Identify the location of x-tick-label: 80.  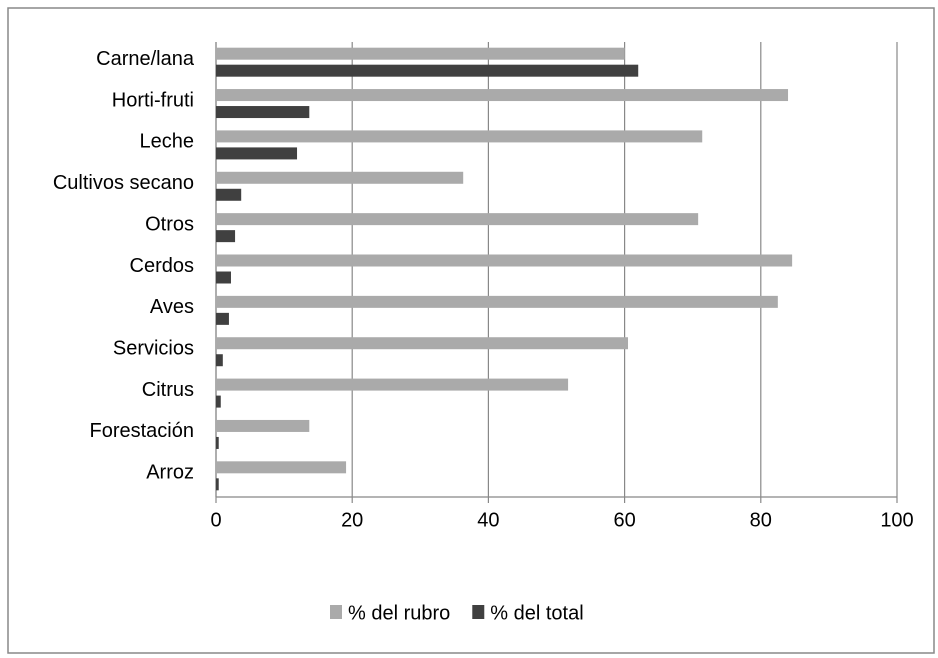
(761, 520).